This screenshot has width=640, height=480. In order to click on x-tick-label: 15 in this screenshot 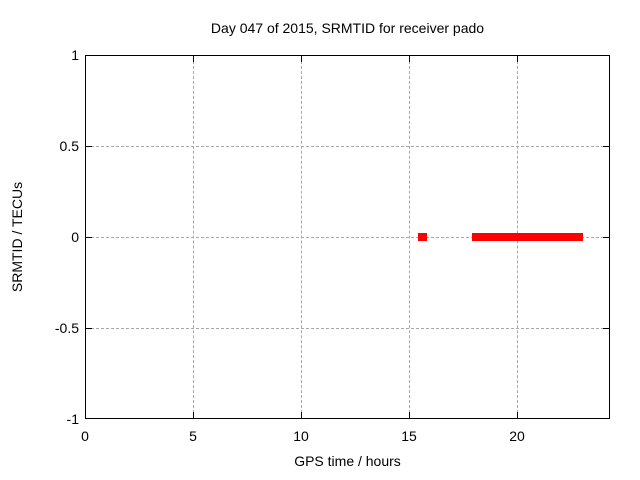, I will do `click(409, 436)`.